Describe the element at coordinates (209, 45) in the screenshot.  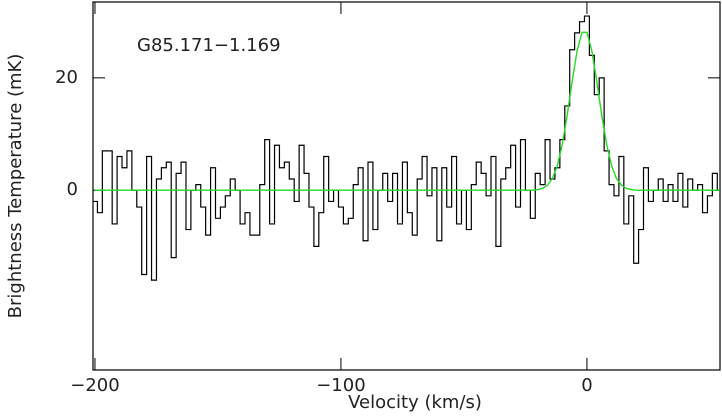
I see `annotation: G85.171−1.169` at that location.